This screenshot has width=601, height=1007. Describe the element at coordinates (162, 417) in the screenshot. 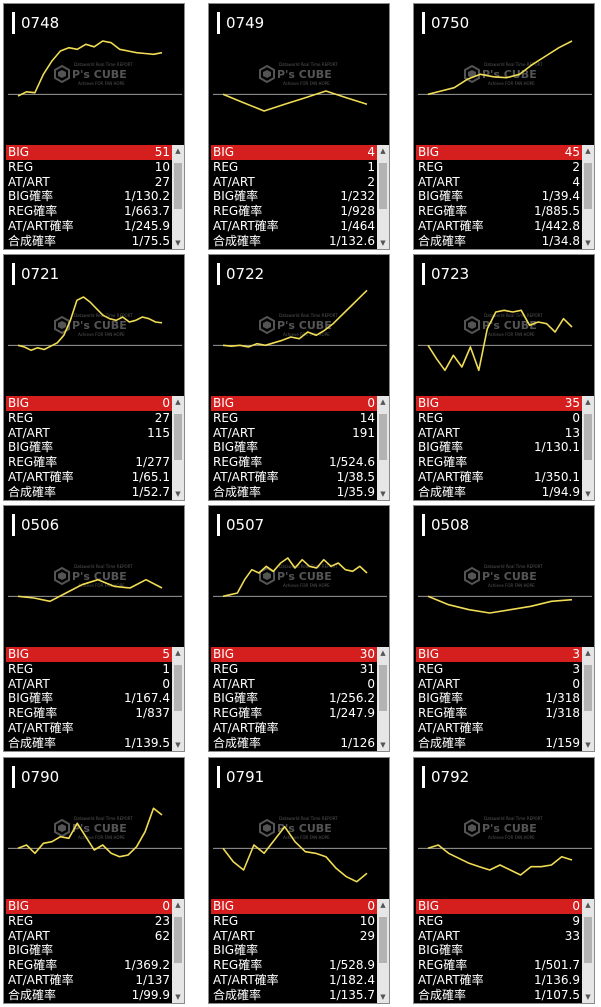

I see `stat-value: 27` at that location.